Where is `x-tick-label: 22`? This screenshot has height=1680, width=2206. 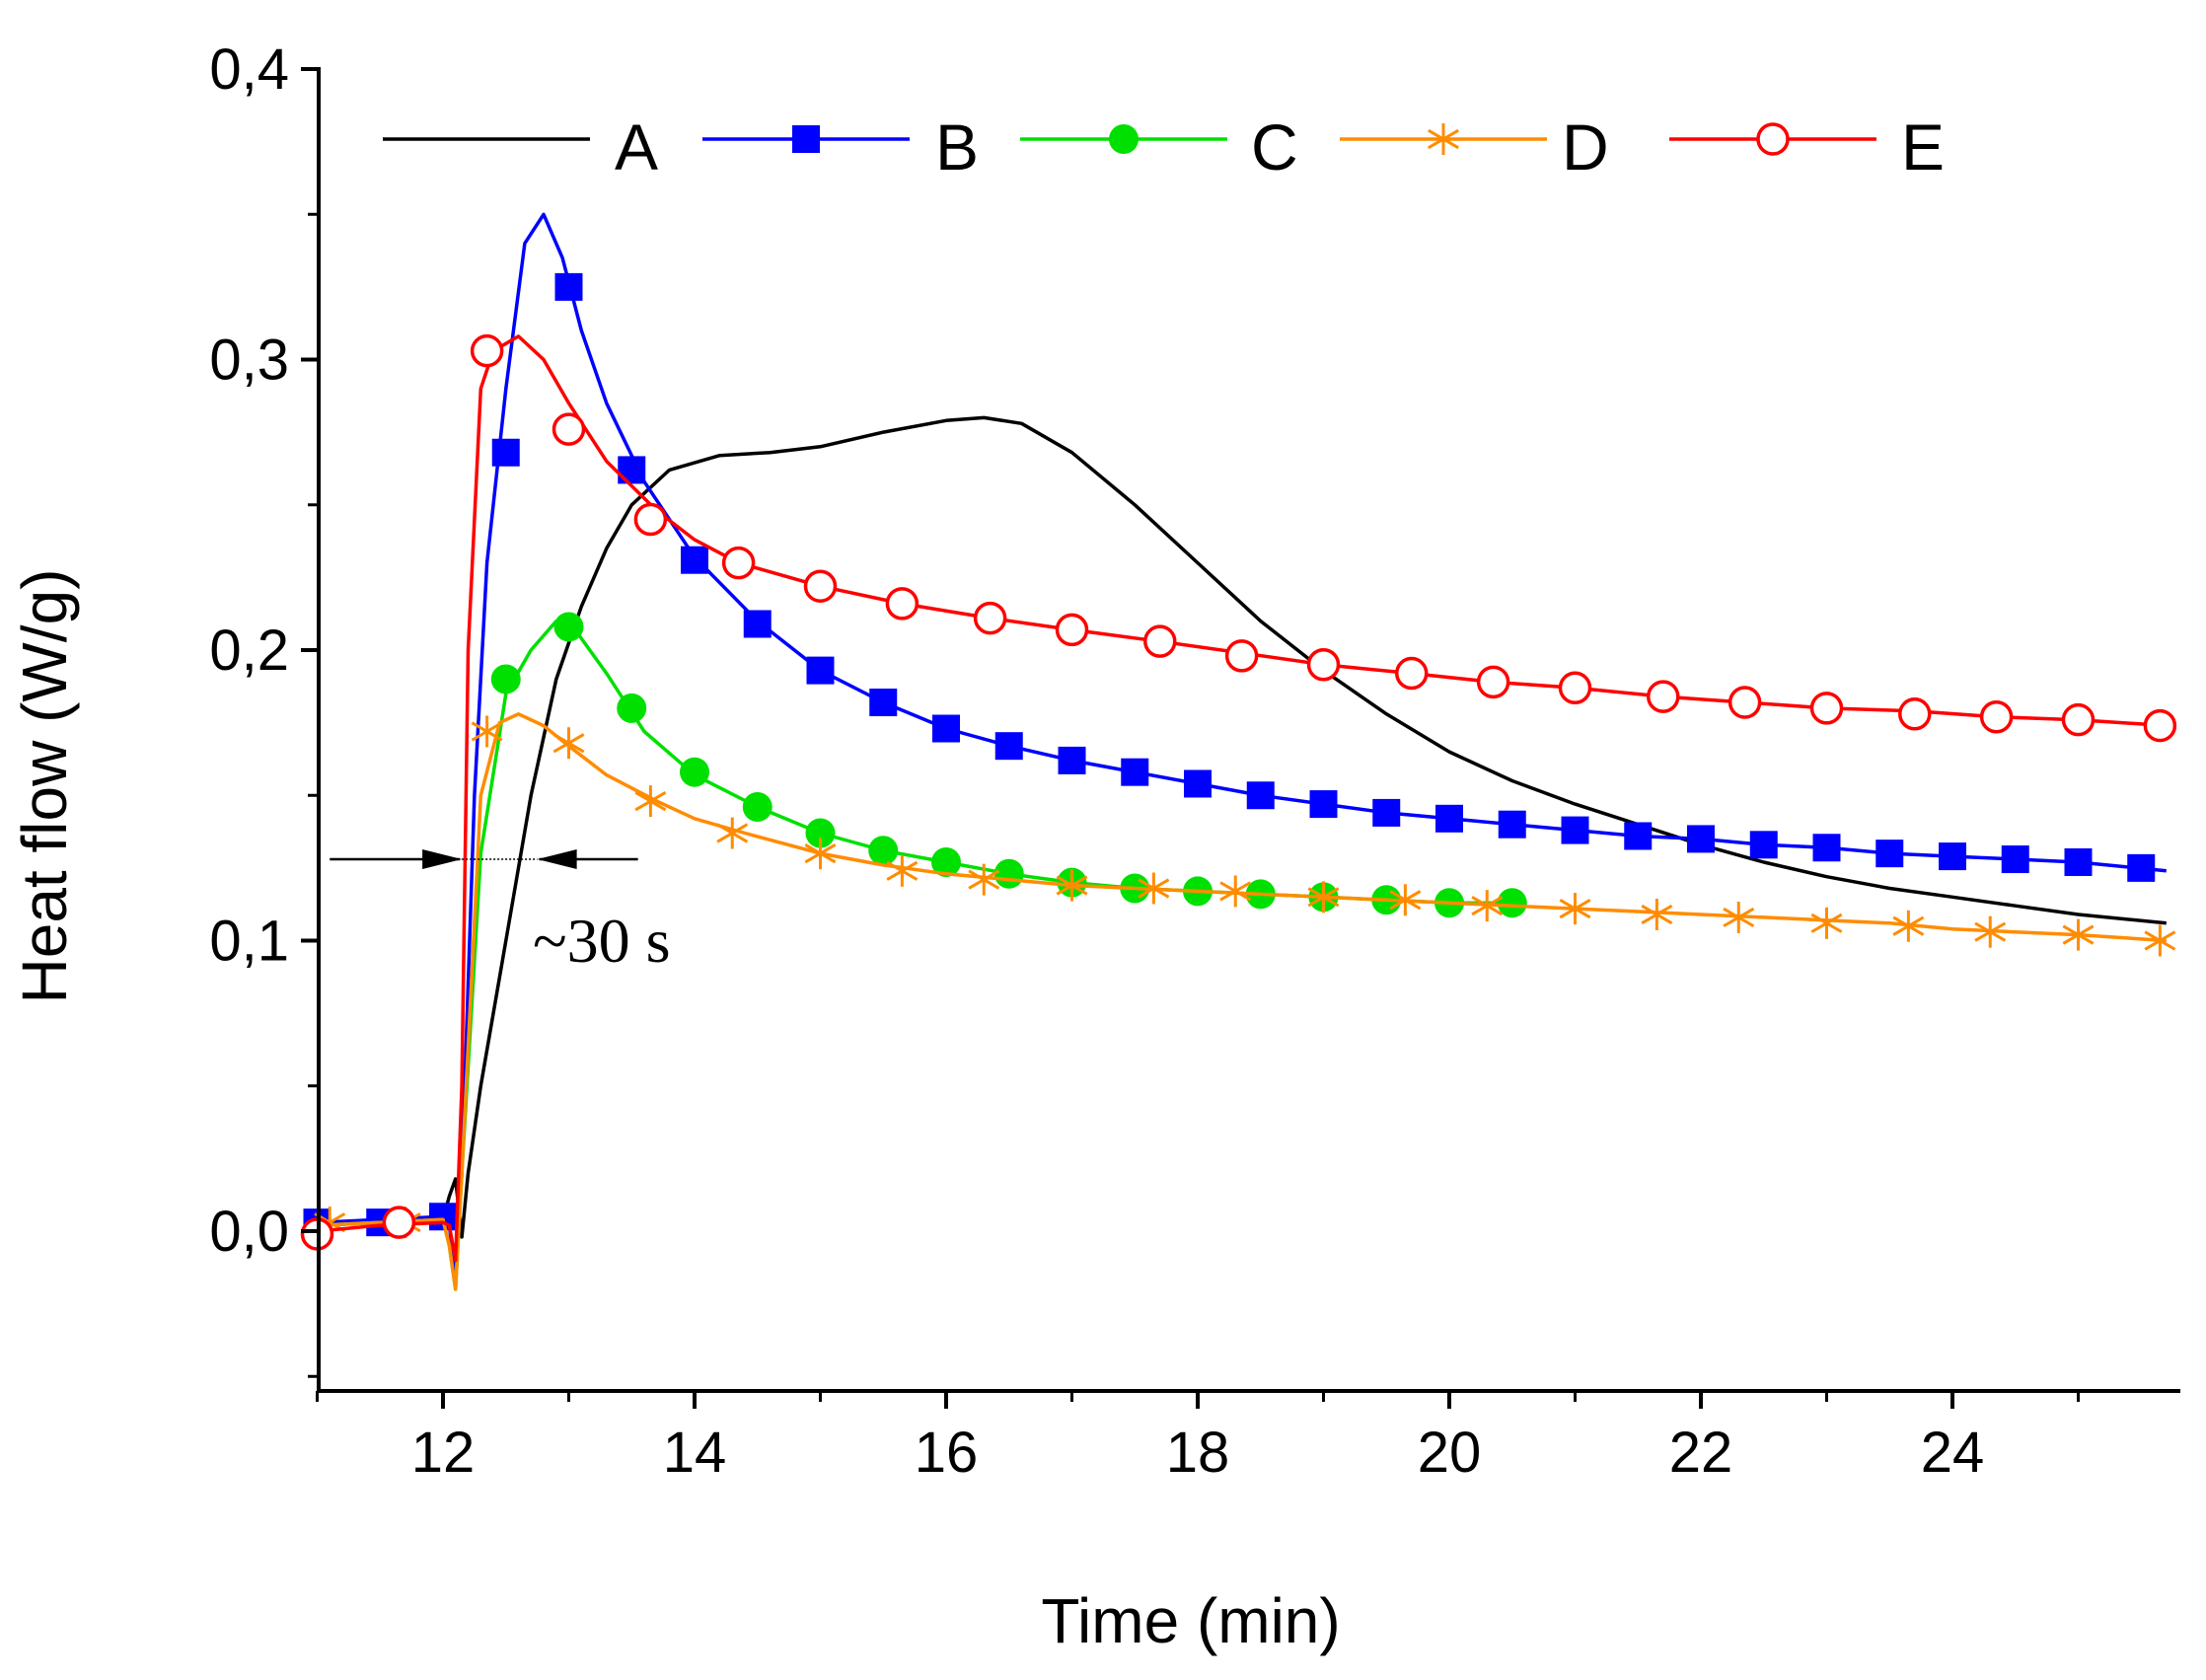
x-tick-label: 22 is located at coordinates (1701, 1453).